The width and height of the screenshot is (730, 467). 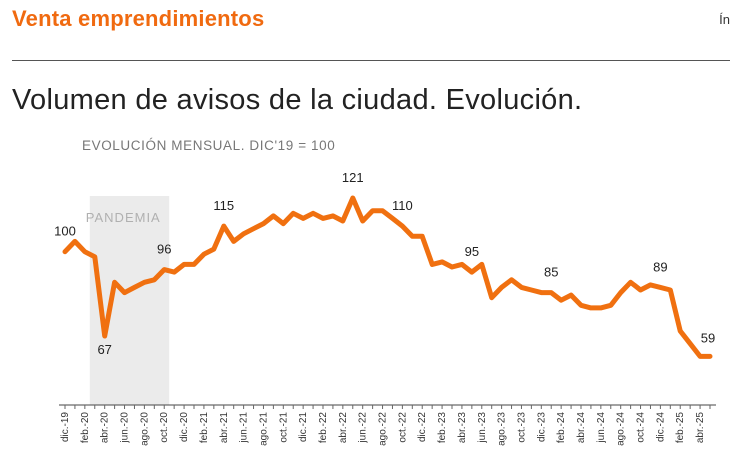 What do you see at coordinates (422, 427) in the screenshot?
I see `x-tick-label: dic.-22` at bounding box center [422, 427].